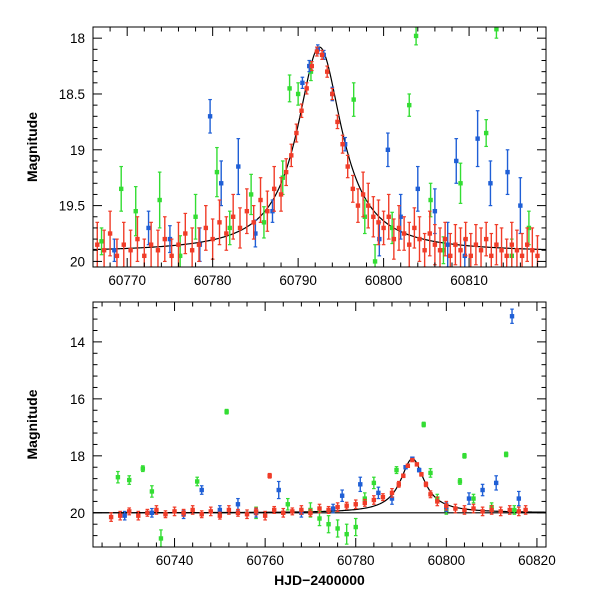 The width and height of the screenshot is (600, 600). I want to click on y-tick-label: 18.5, so click(72, 94).